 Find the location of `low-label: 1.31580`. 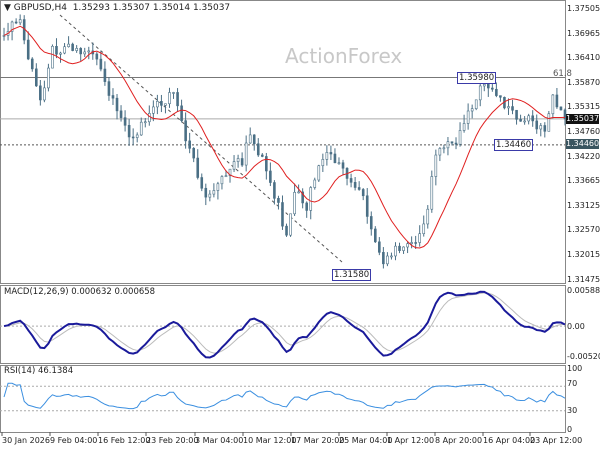

low-label: 1.31580 is located at coordinates (352, 275).